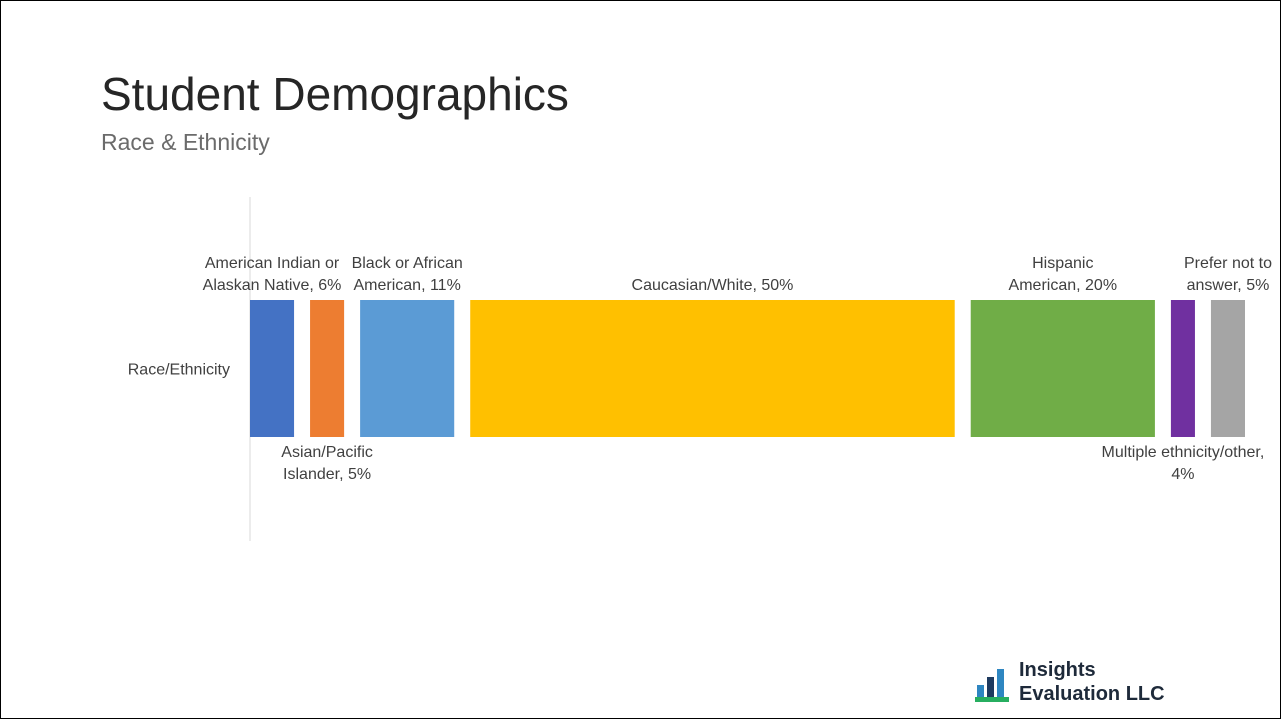 This screenshot has height=719, width=1281. What do you see at coordinates (713, 285) in the screenshot?
I see `data-label-3: Caucasian/White, 50%` at bounding box center [713, 285].